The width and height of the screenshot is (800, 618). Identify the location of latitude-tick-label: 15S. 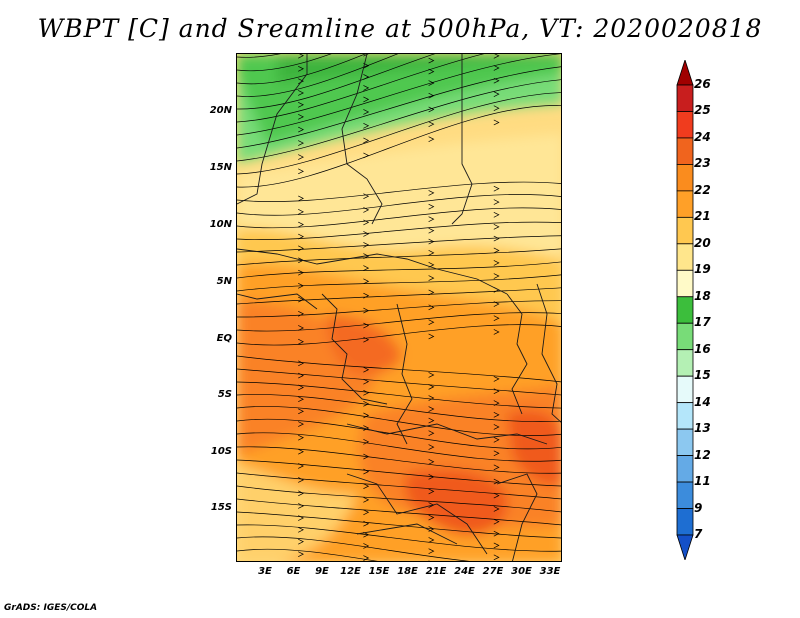
(221, 507).